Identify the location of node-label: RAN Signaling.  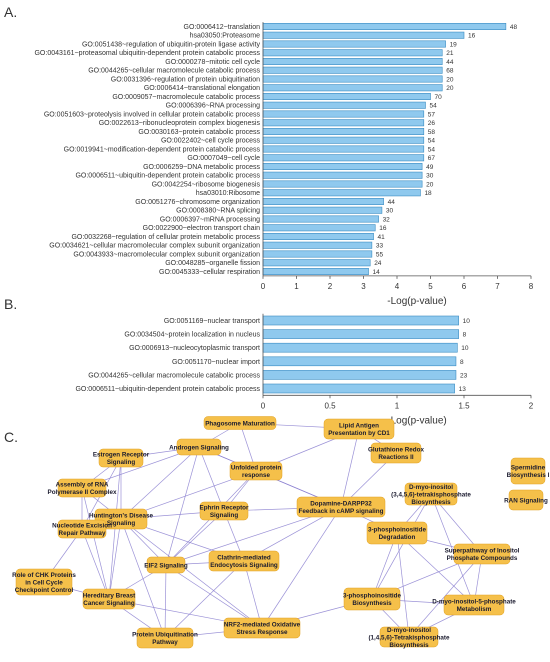
(526, 500).